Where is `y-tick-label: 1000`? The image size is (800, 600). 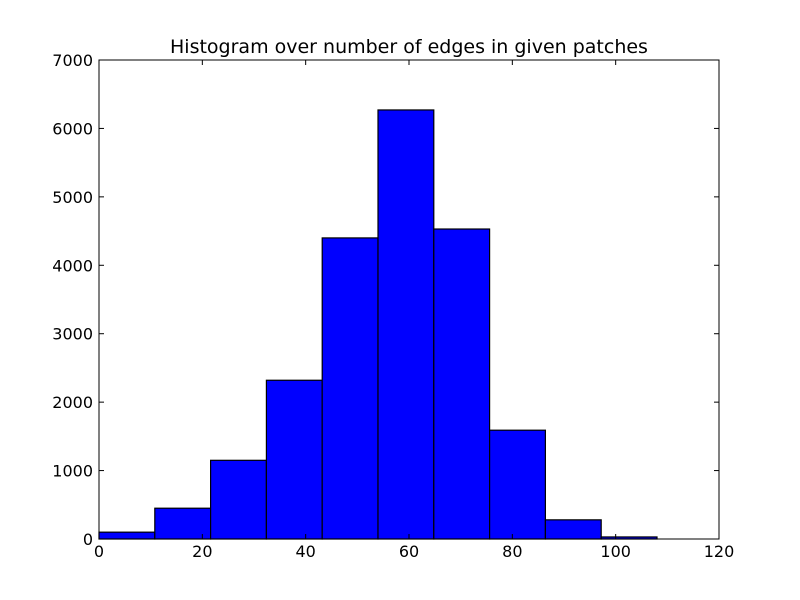
y-tick-label: 1000 is located at coordinates (72, 471).